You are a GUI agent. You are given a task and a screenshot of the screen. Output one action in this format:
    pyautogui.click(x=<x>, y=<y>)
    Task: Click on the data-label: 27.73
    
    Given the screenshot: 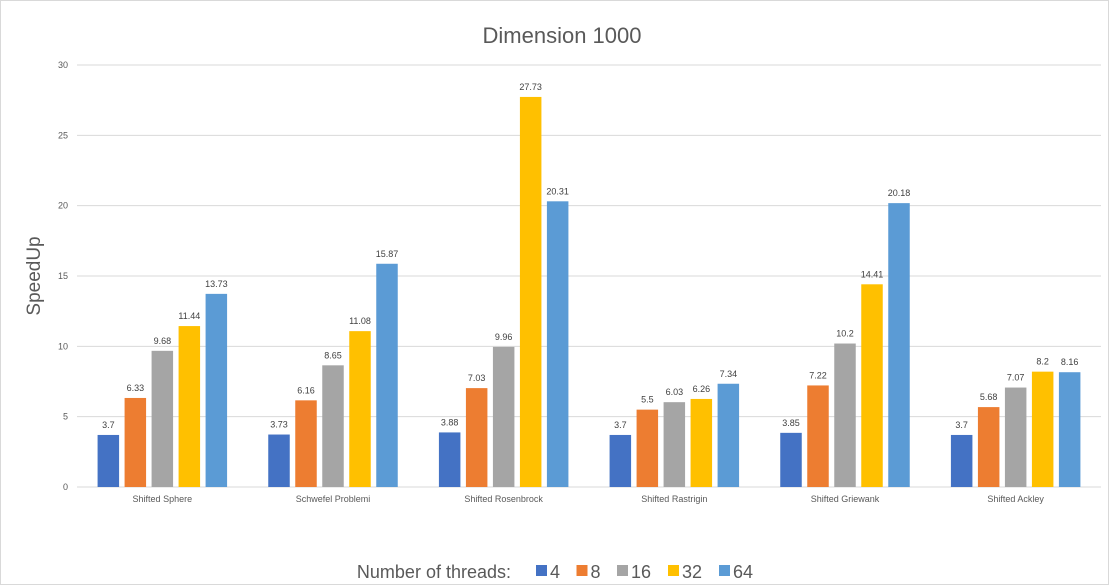 What is the action you would take?
    pyautogui.click(x=530, y=87)
    